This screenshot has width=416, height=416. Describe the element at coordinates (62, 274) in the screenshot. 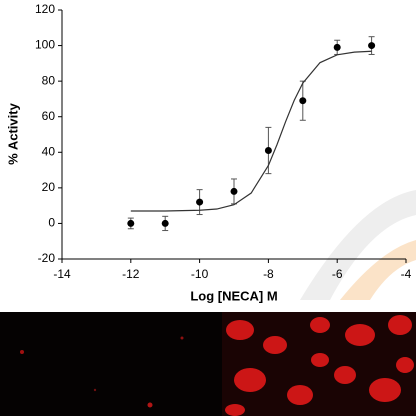

I see `x-tick-label: -14` at that location.